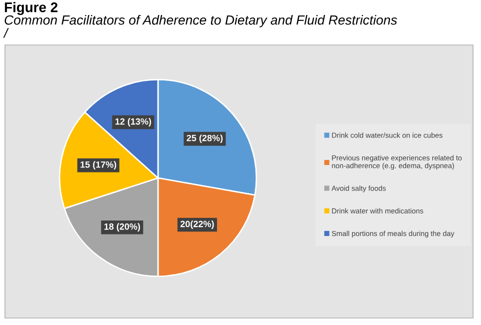 Image resolution: width=481 pixels, height=325 pixels. Describe the element at coordinates (197, 224) in the screenshot. I see `data-label: 20(22%)` at that location.